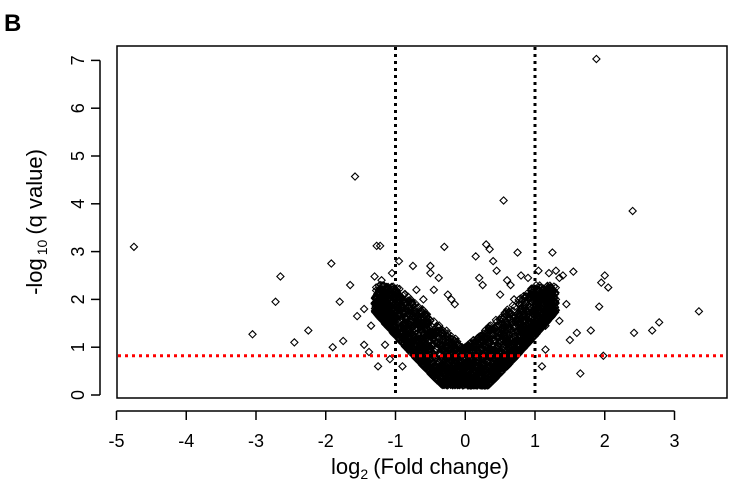 Image resolution: width=731 pixels, height=488 pixels. What do you see at coordinates (465, 441) in the screenshot?
I see `x-tick-label: 0` at bounding box center [465, 441].